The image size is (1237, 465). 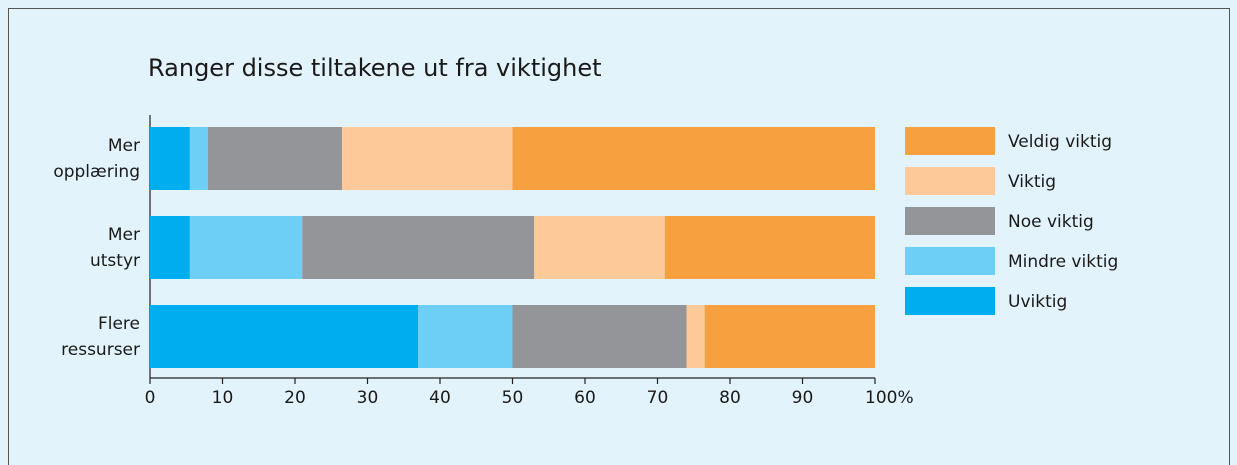 I want to click on x-tick-label: 100%, so click(x=889, y=398).